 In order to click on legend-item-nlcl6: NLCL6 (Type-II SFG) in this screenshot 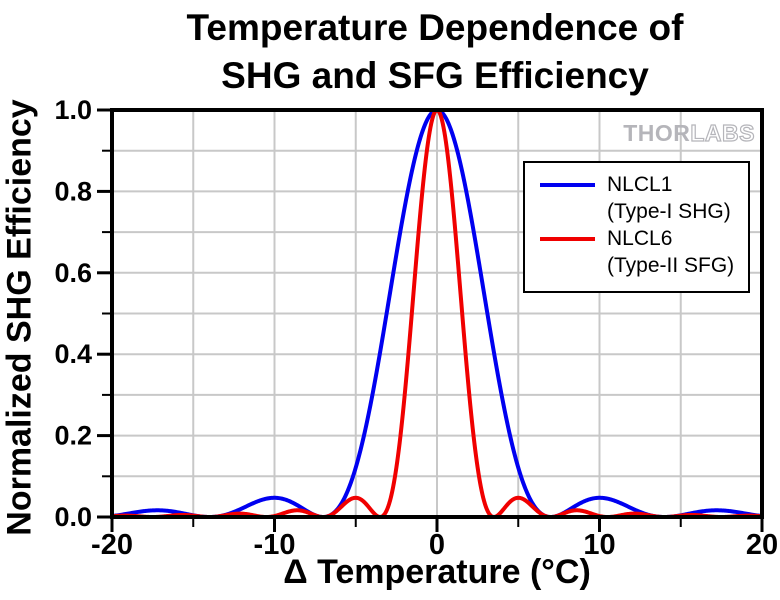, I will do `click(644, 252)`.